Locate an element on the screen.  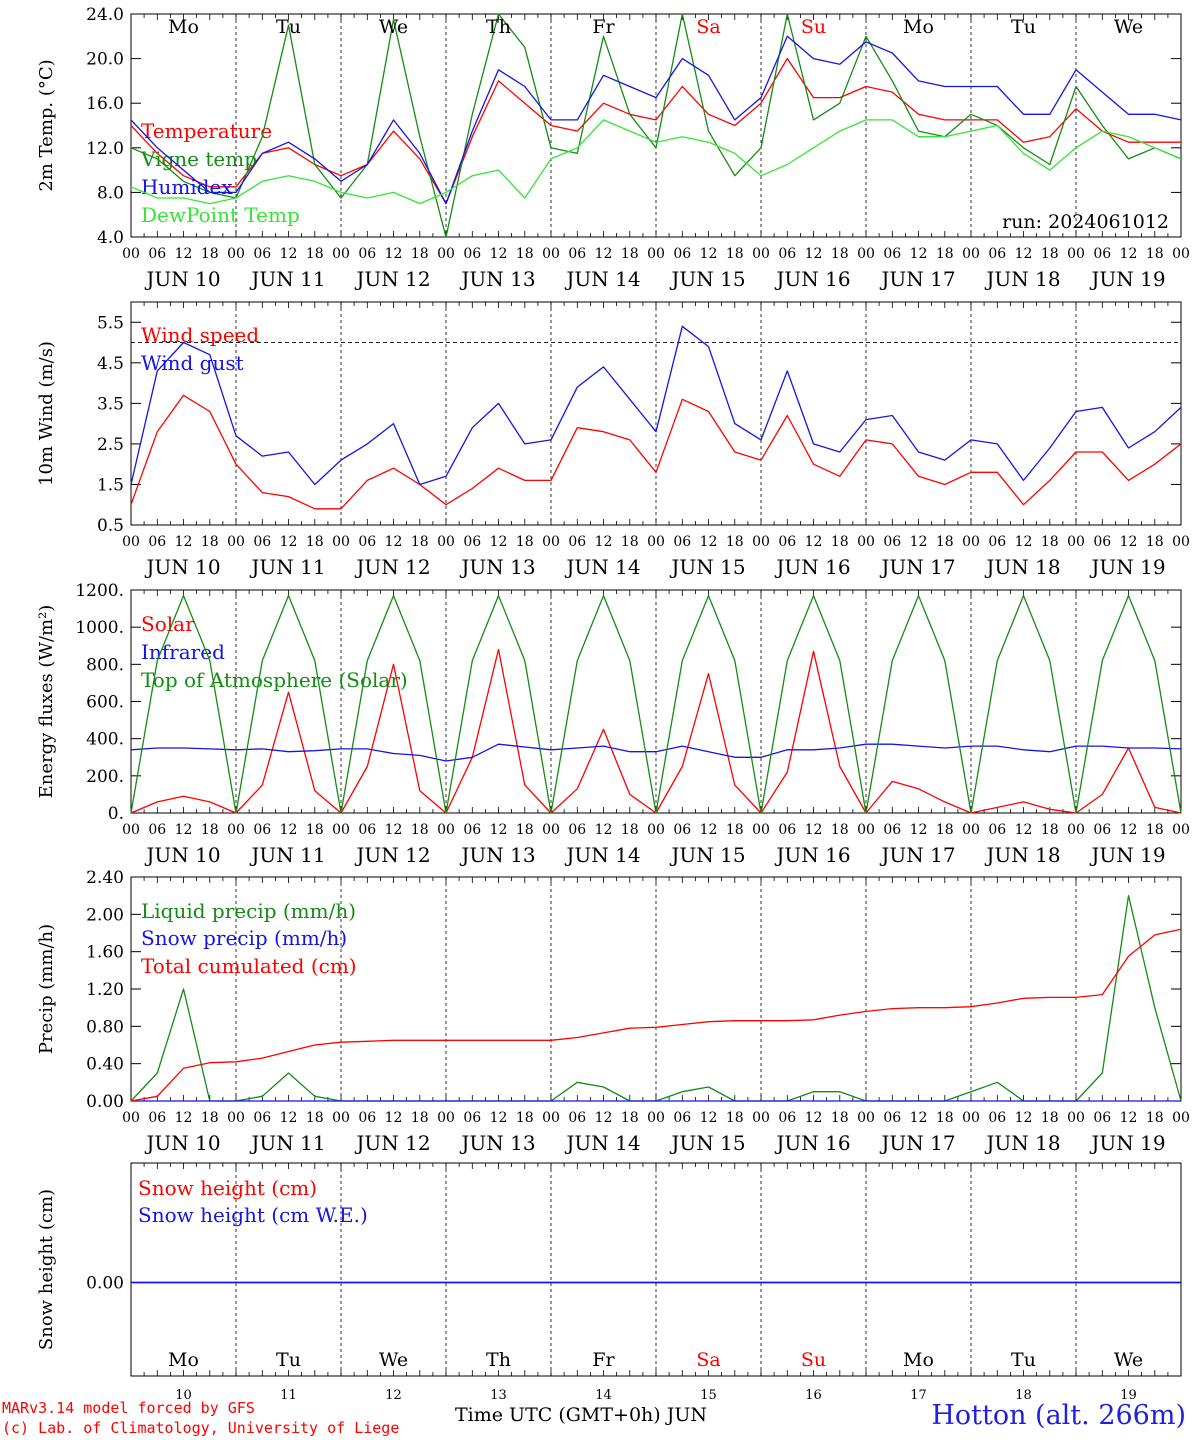
legend-entry: Wind gust is located at coordinates (192, 363).